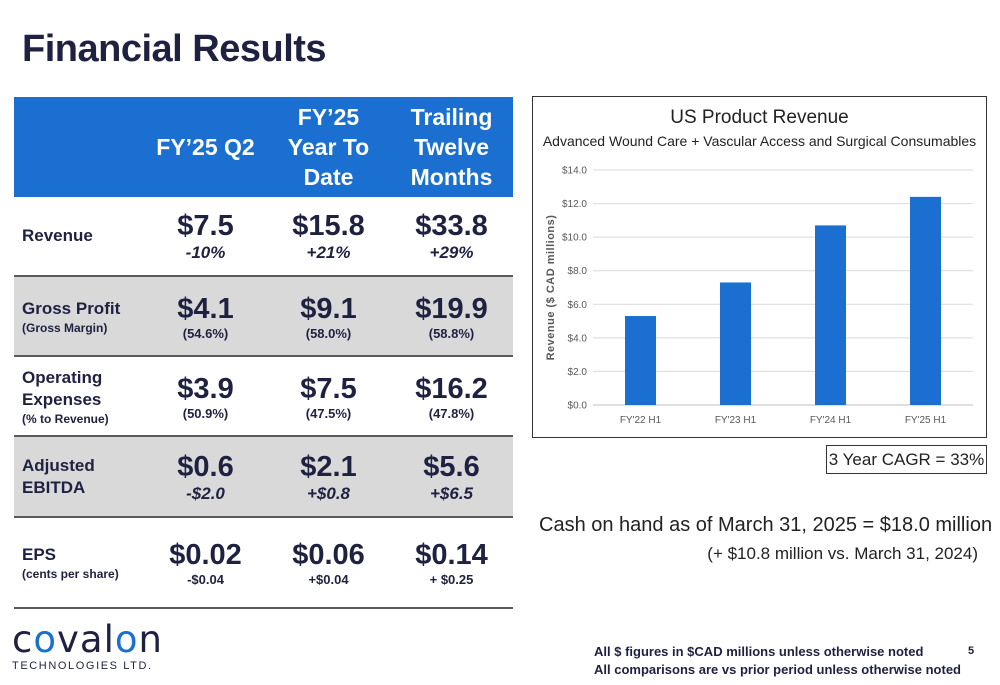 The width and height of the screenshot is (1000, 685). I want to click on cell-detail: -$0.04, so click(205, 579).